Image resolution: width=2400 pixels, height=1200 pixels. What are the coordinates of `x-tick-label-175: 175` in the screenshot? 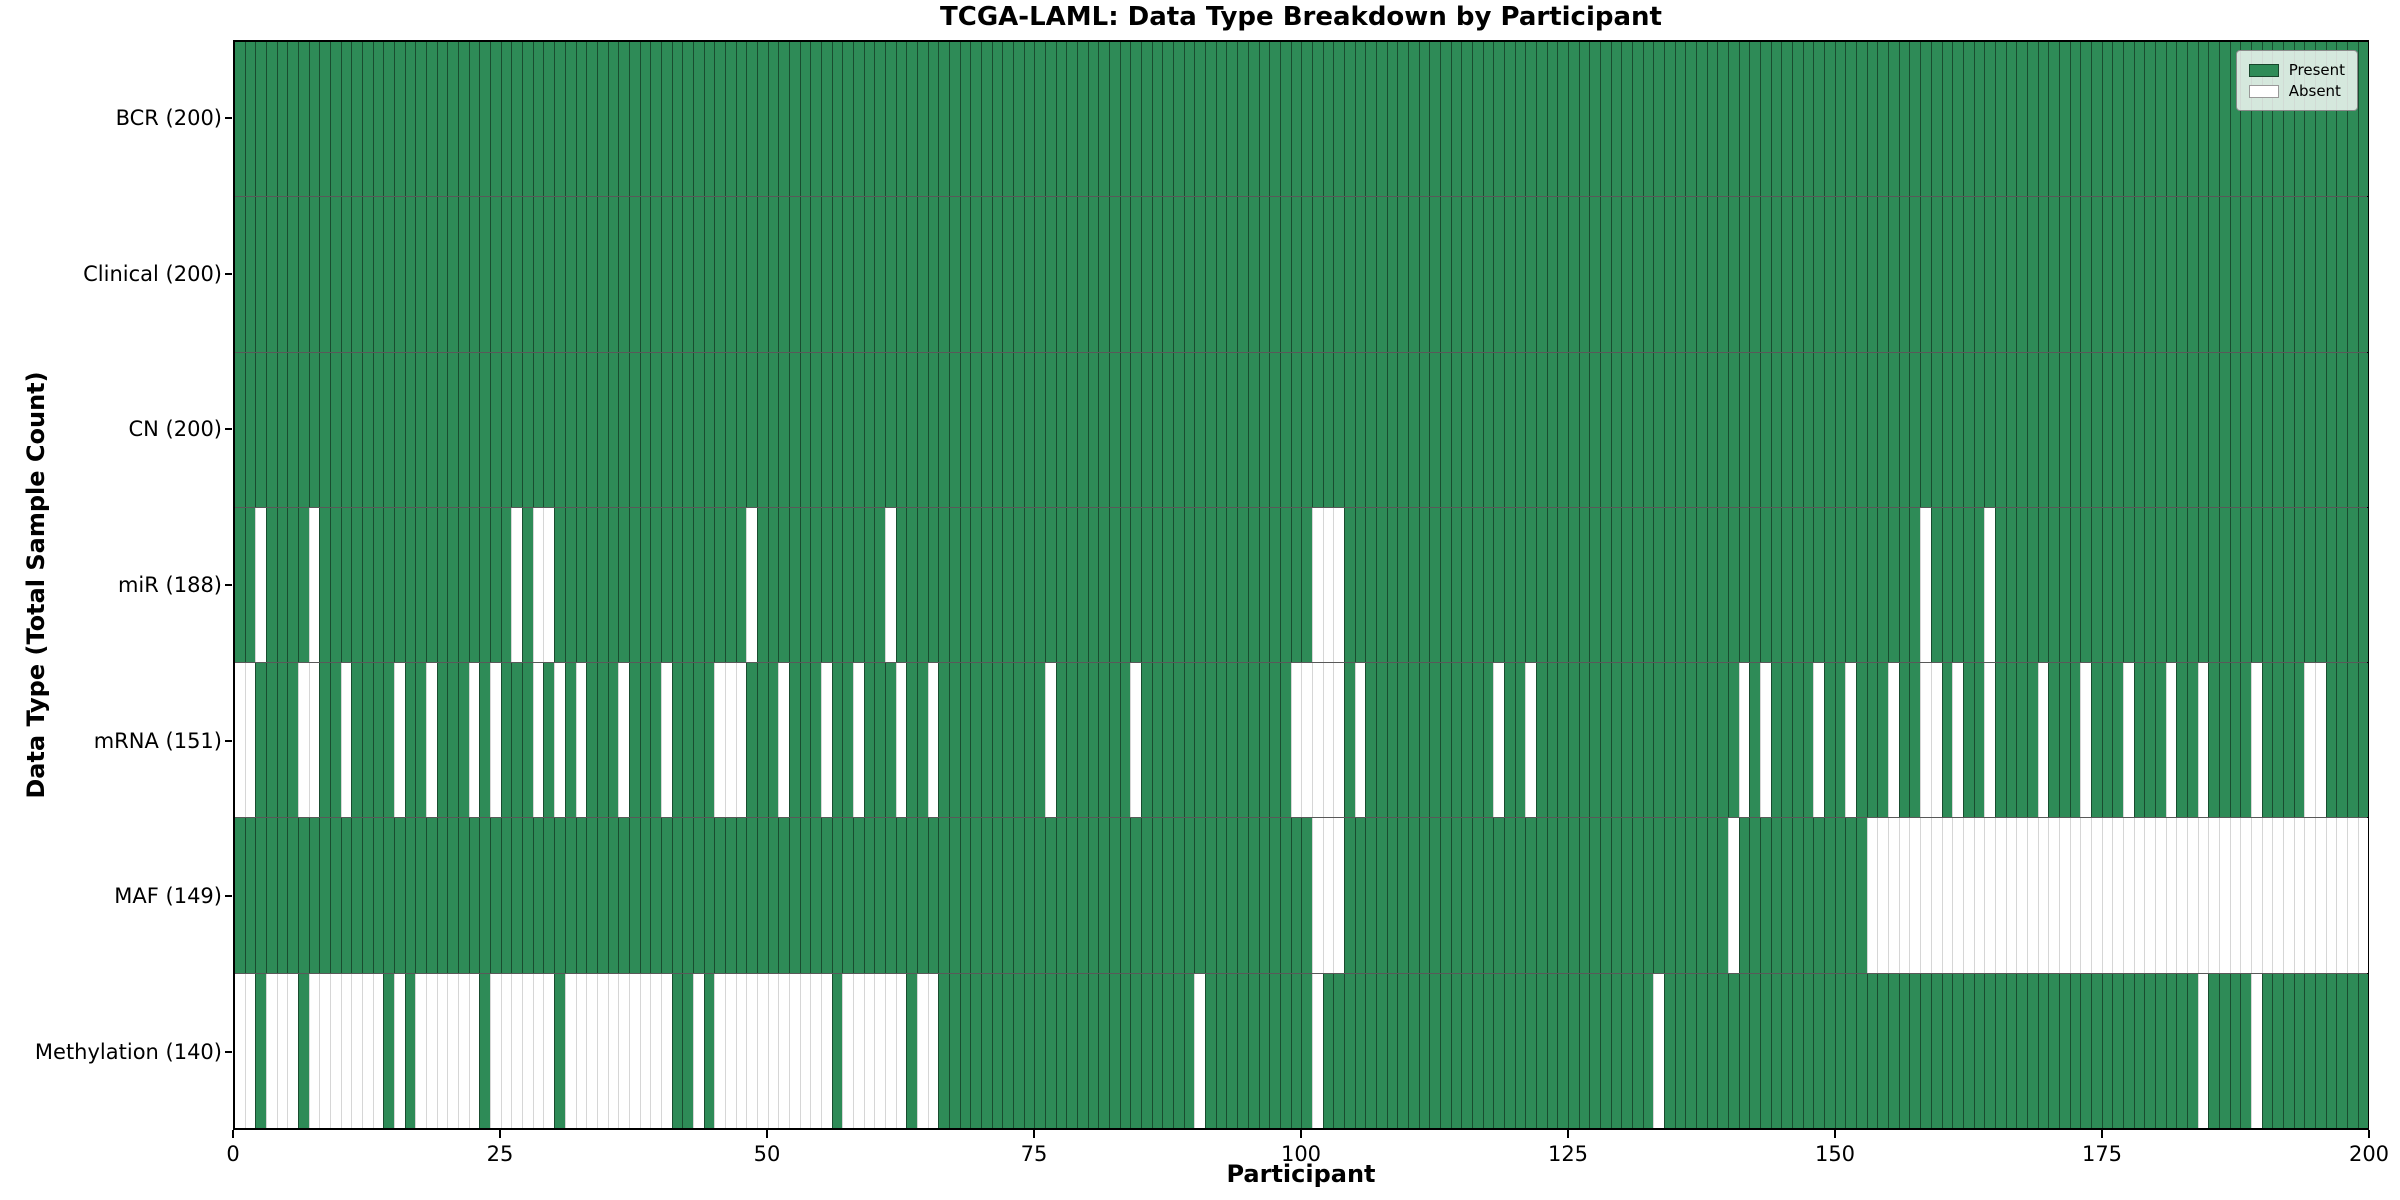 It's located at (2102, 1154).